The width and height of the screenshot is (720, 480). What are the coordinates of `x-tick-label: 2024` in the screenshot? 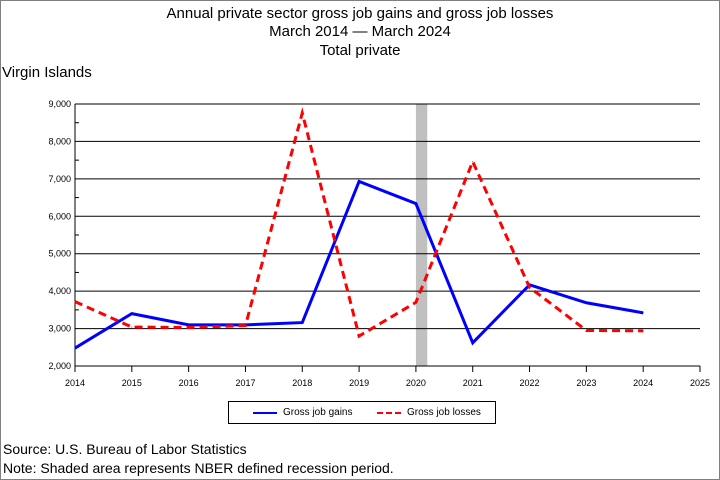 It's located at (643, 383).